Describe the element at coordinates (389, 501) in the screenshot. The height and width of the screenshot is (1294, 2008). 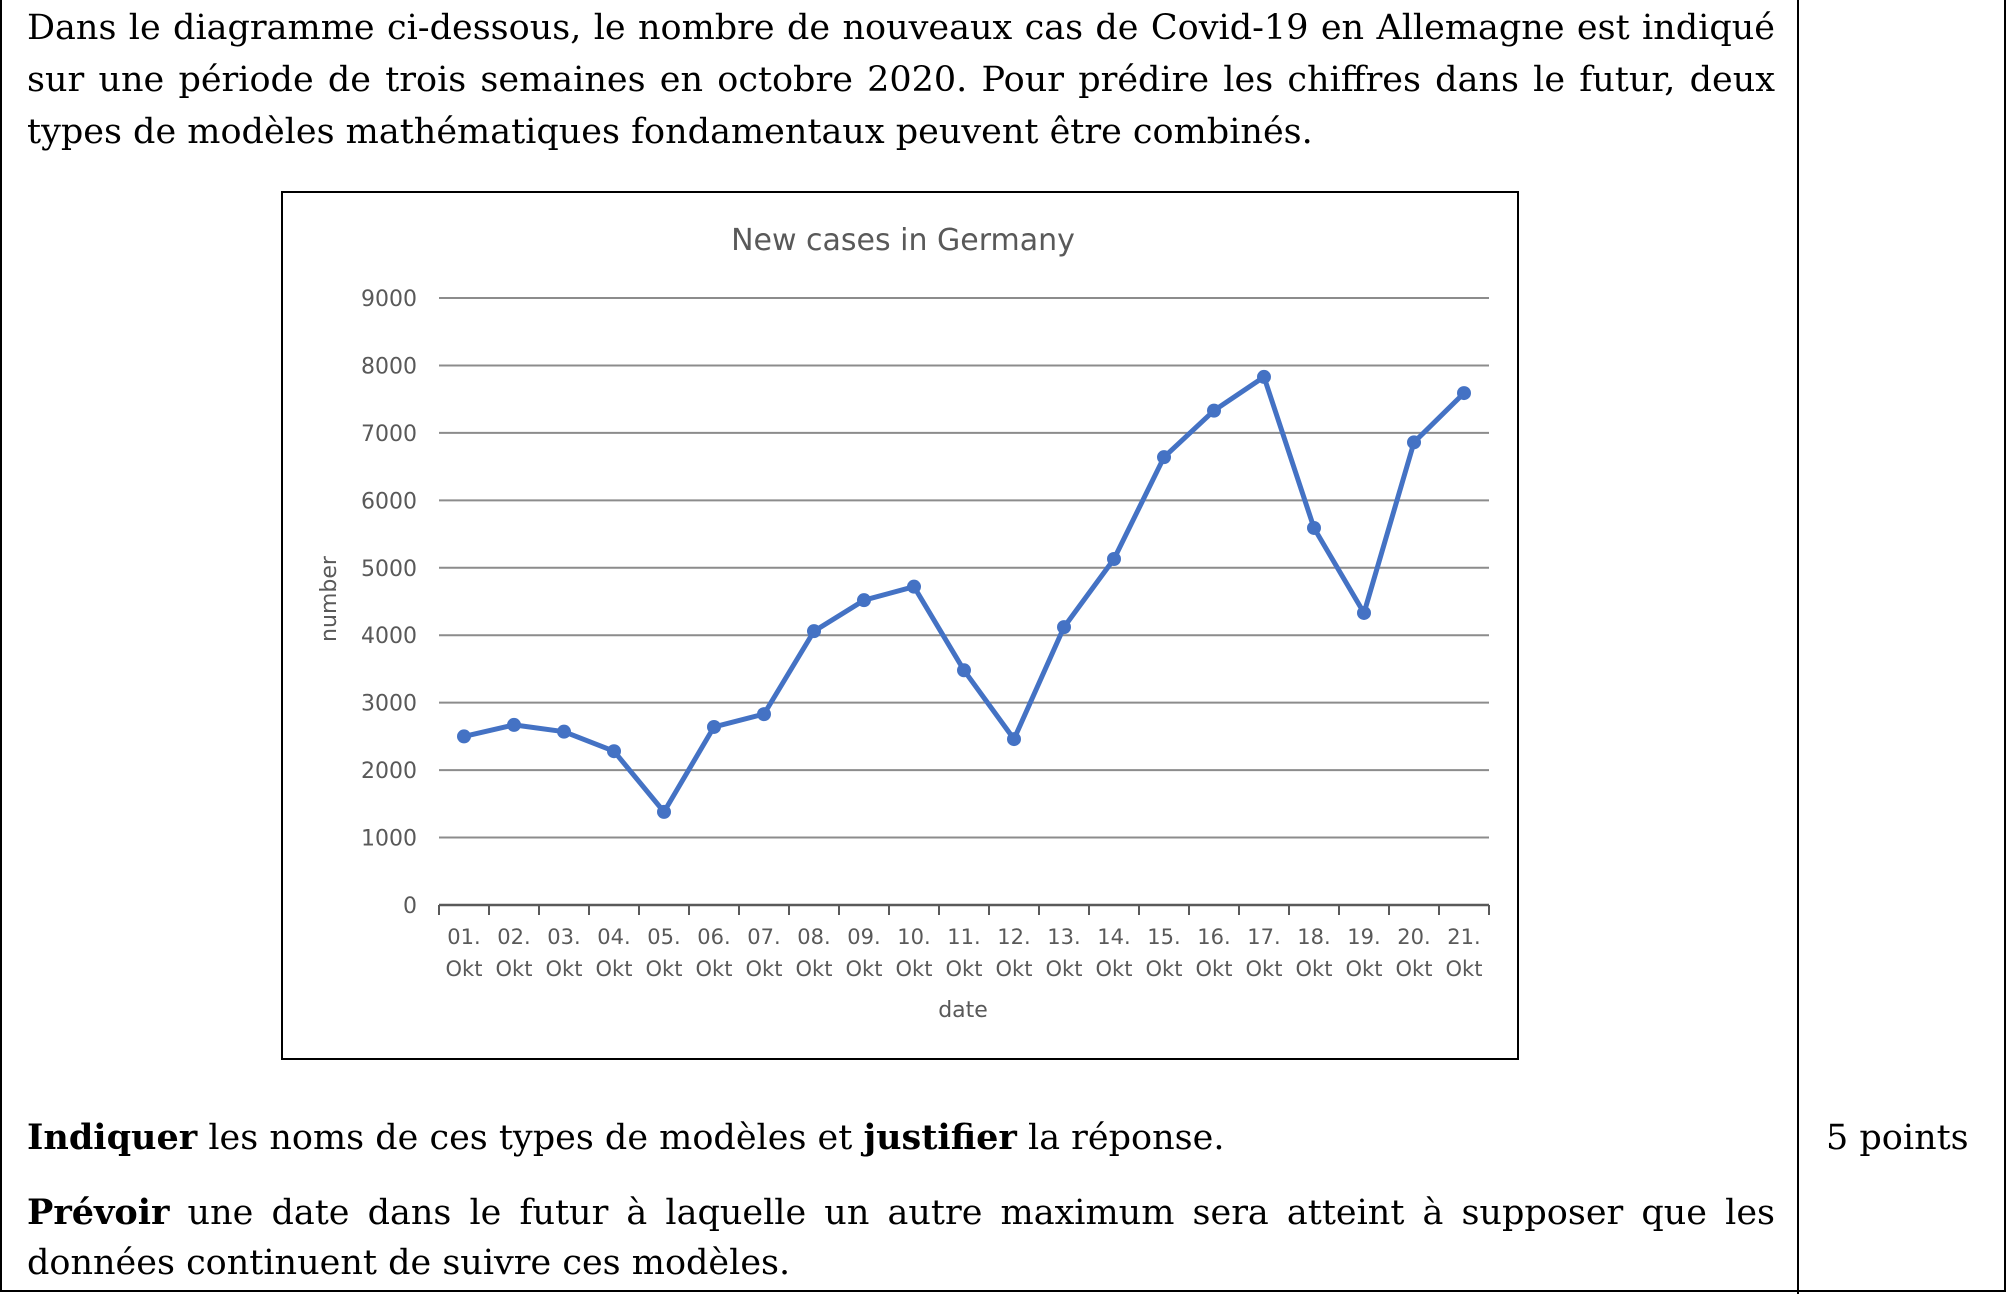
I see `y-tick-label: 6000` at that location.